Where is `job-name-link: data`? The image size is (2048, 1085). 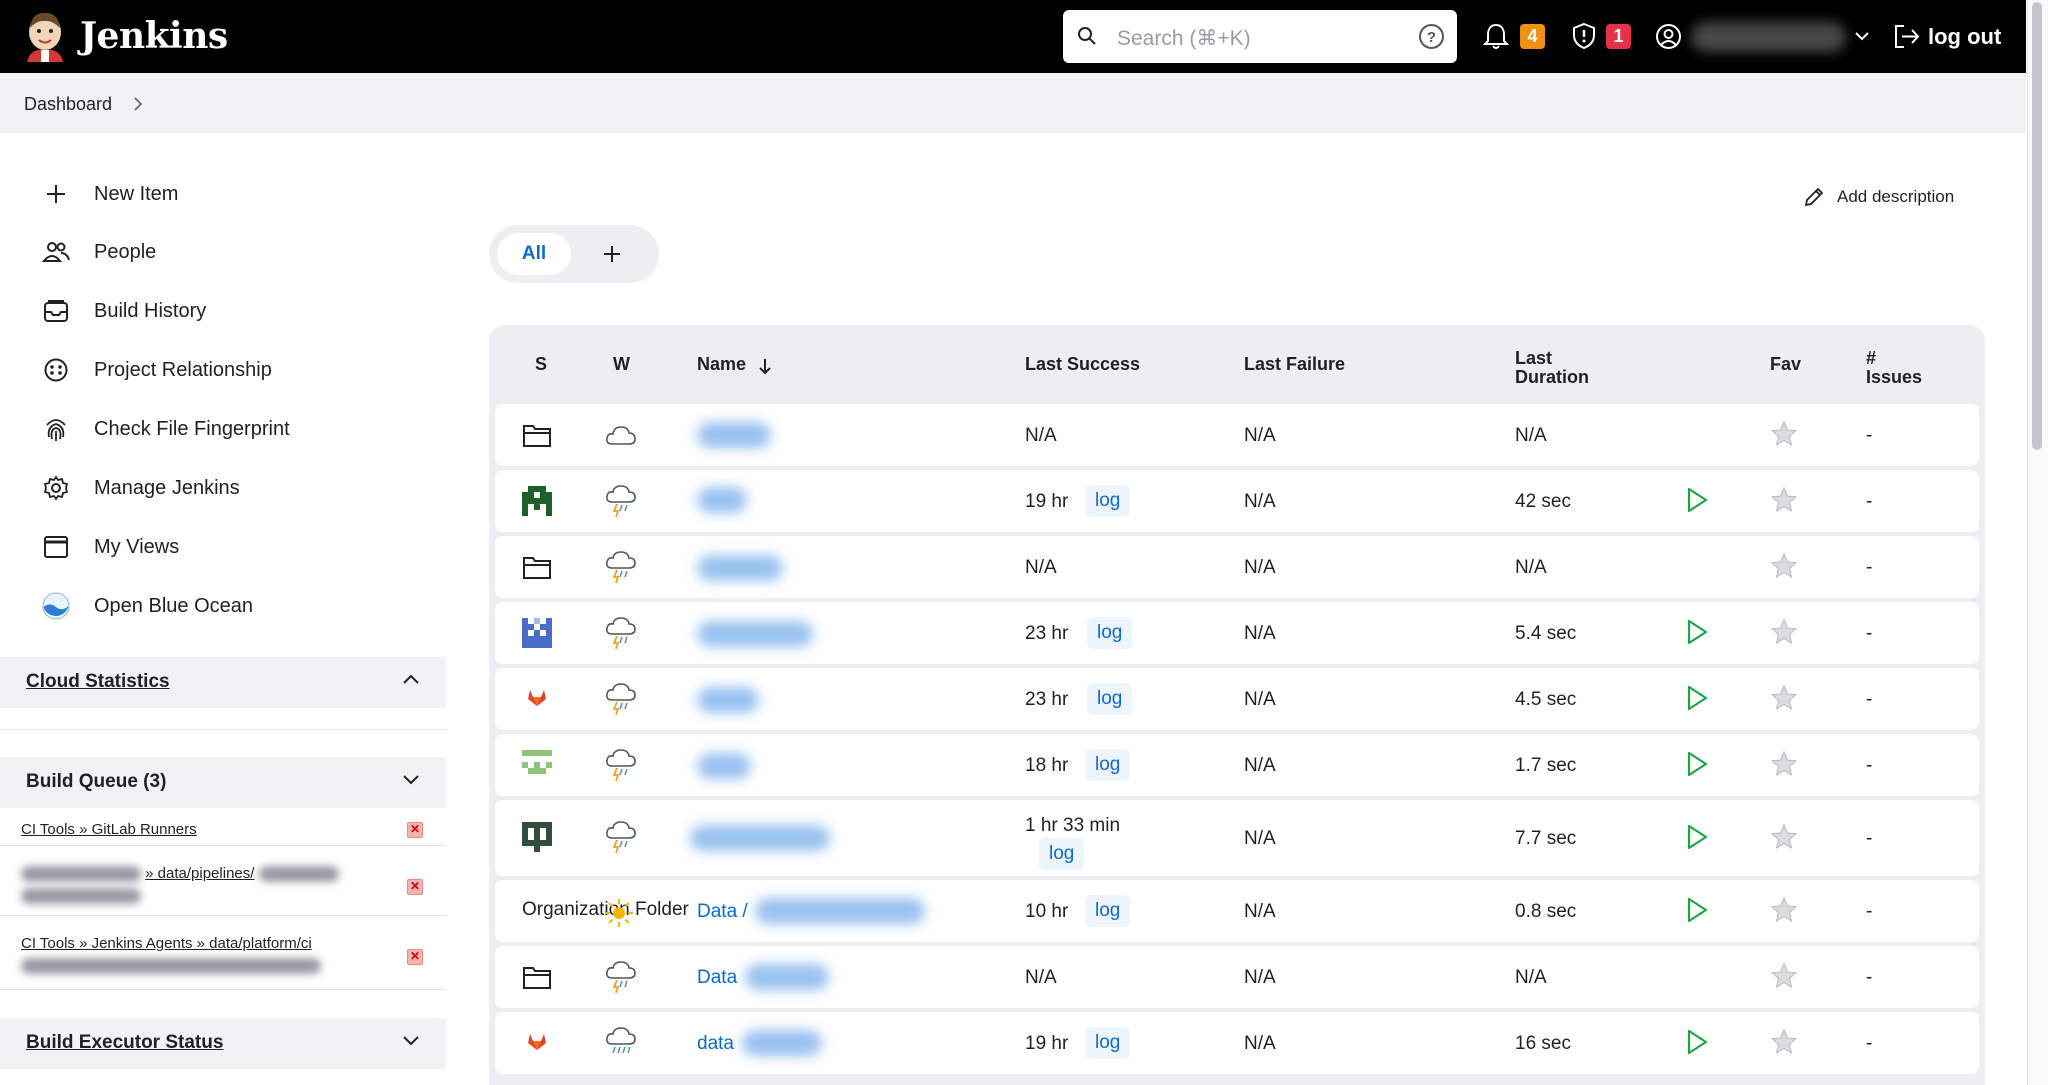
job-name-link: data is located at coordinates (715, 1043).